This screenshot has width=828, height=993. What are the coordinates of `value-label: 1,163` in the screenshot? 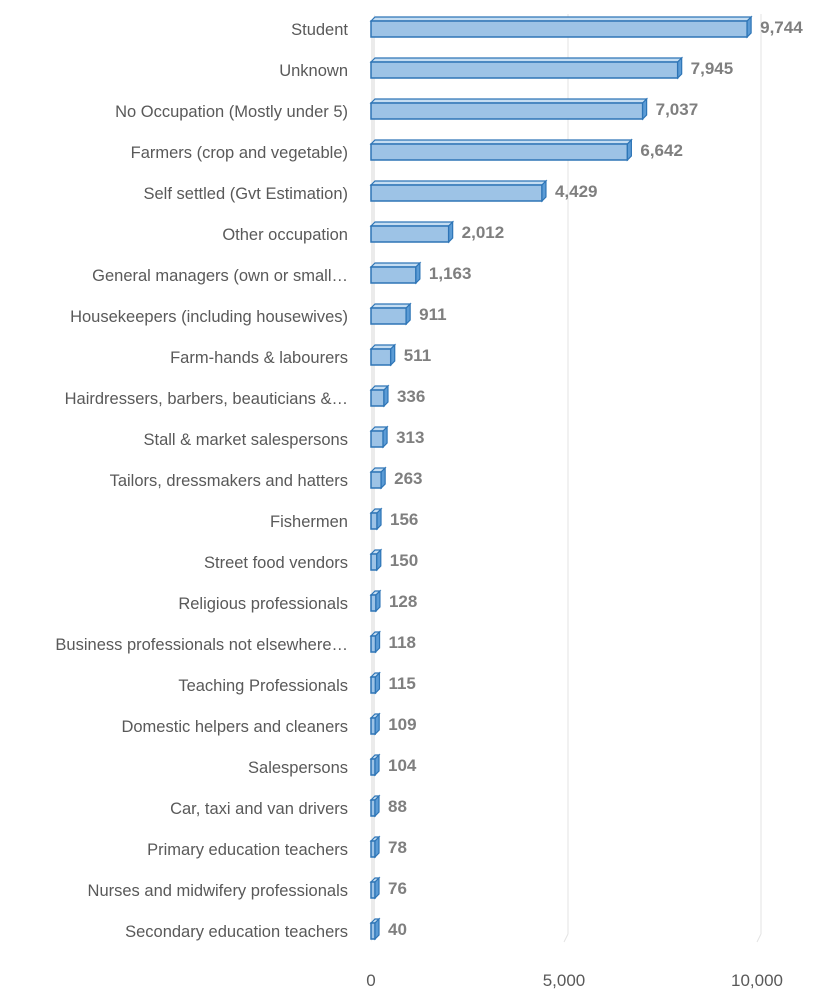 It's located at (450, 273).